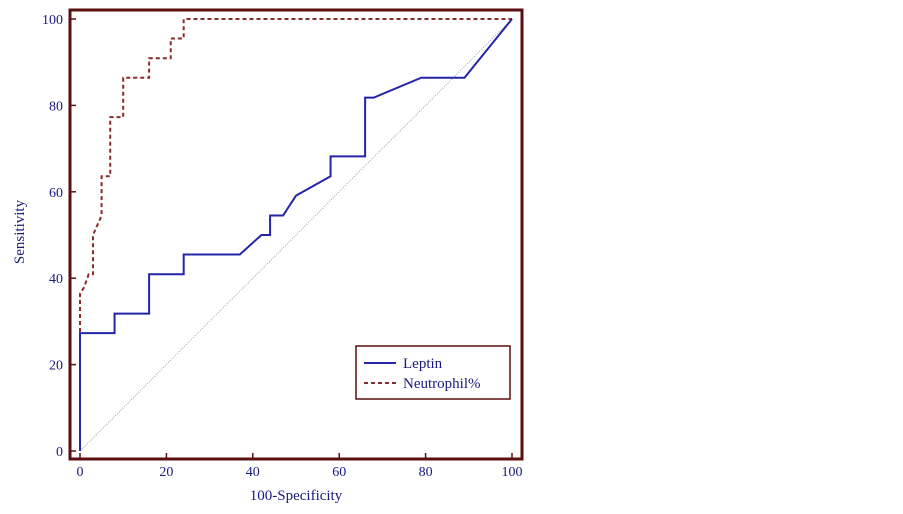  I want to click on legend: Leptin Neutrophil%, so click(433, 372).